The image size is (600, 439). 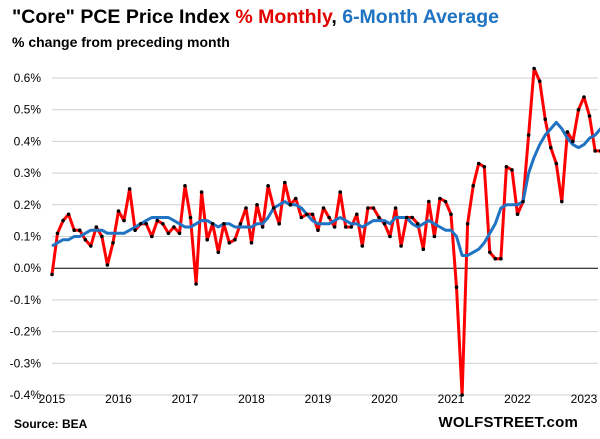 I want to click on x-tick-label: 2016, so click(x=118, y=399).